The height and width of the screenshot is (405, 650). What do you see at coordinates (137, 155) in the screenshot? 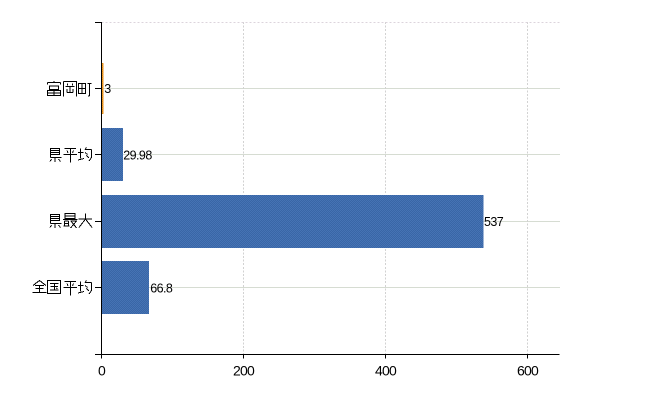
I see `svg-text: 29.98` at bounding box center [137, 155].